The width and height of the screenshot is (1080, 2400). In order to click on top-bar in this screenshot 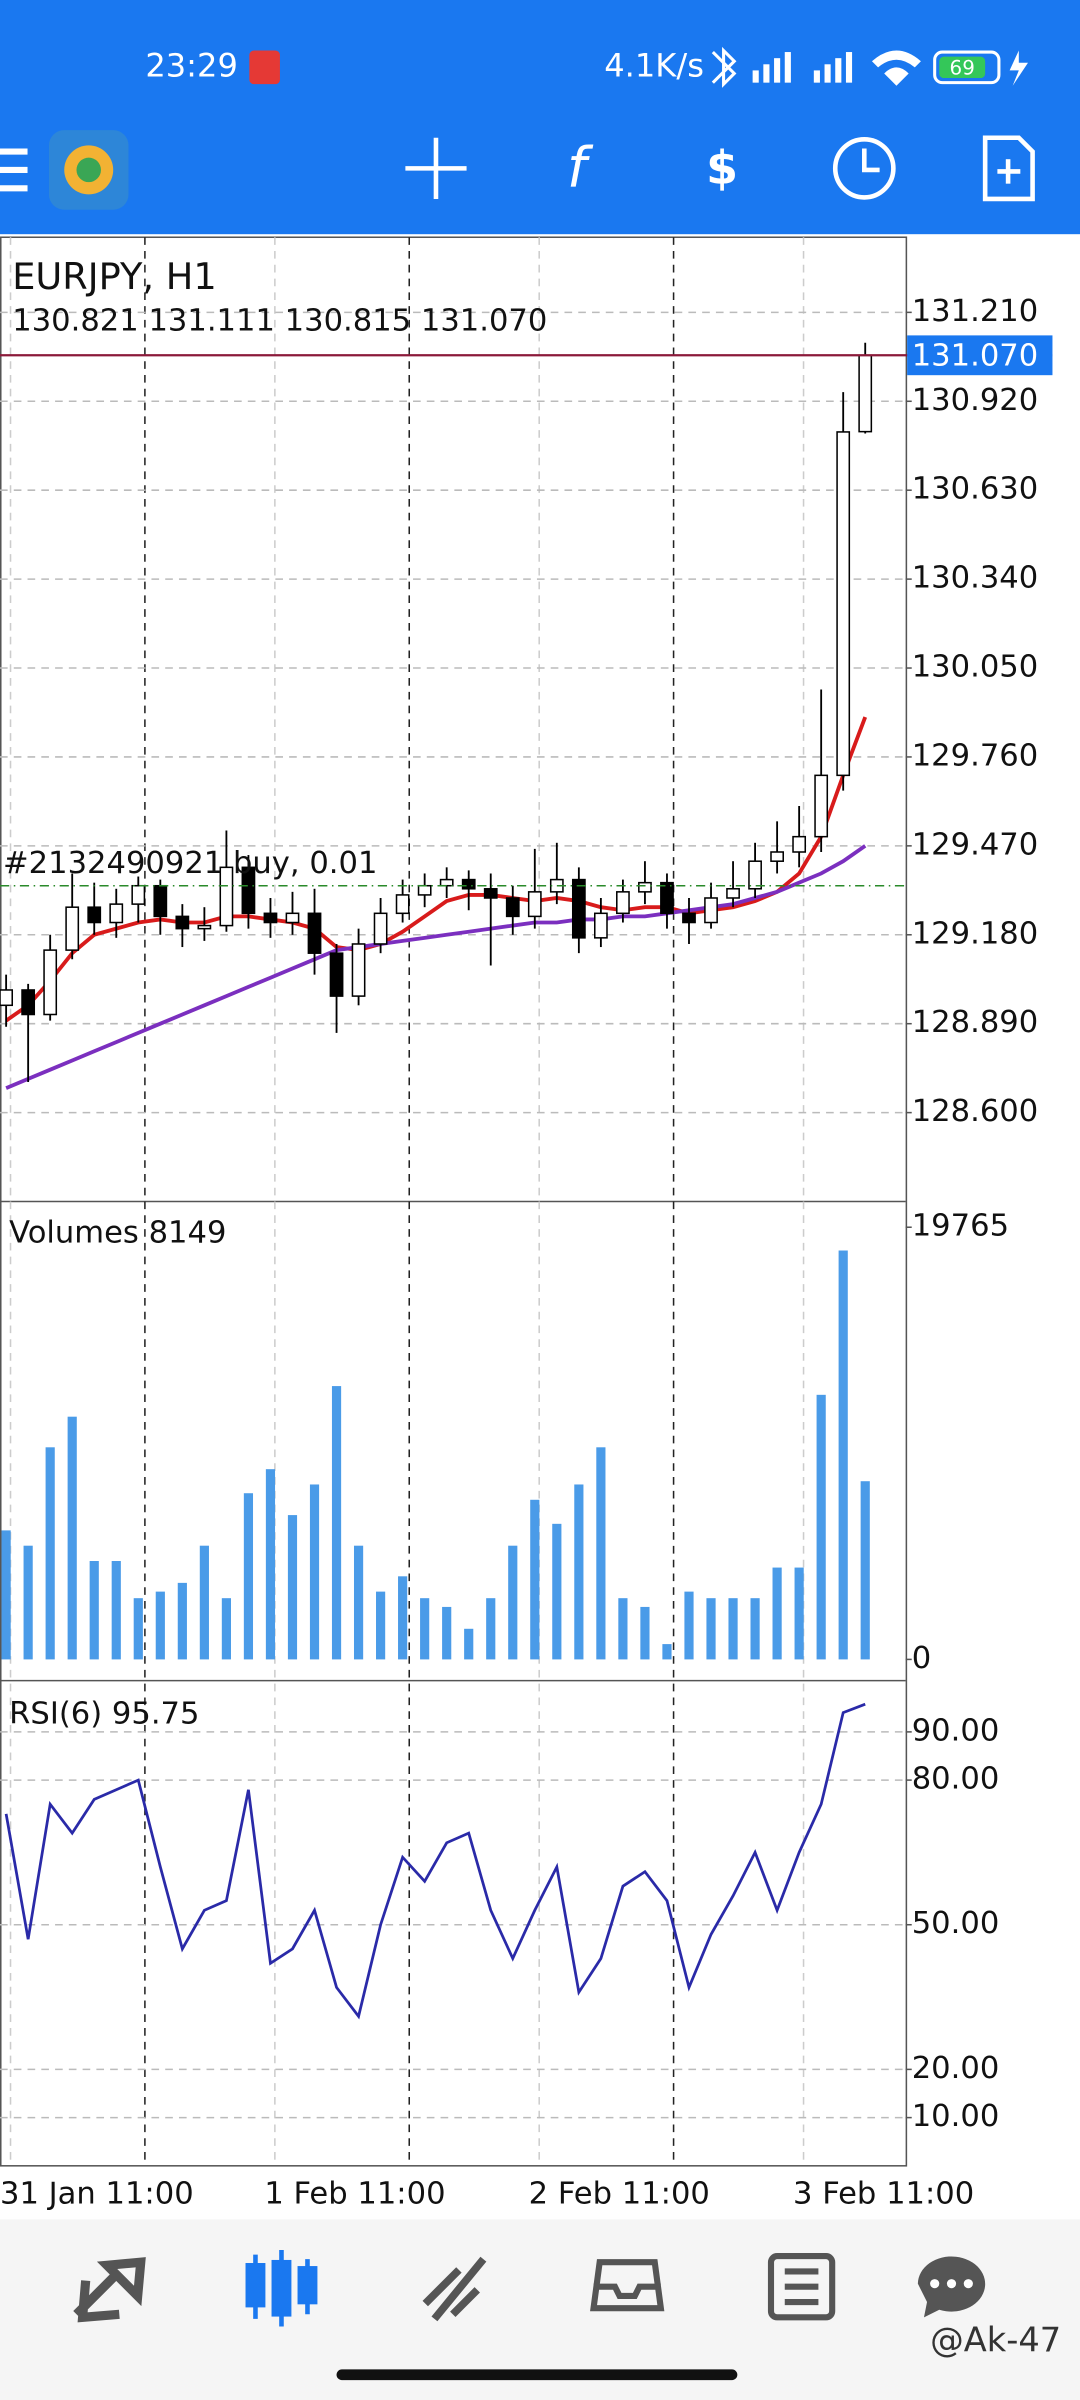, I will do `click(540, 117)`.